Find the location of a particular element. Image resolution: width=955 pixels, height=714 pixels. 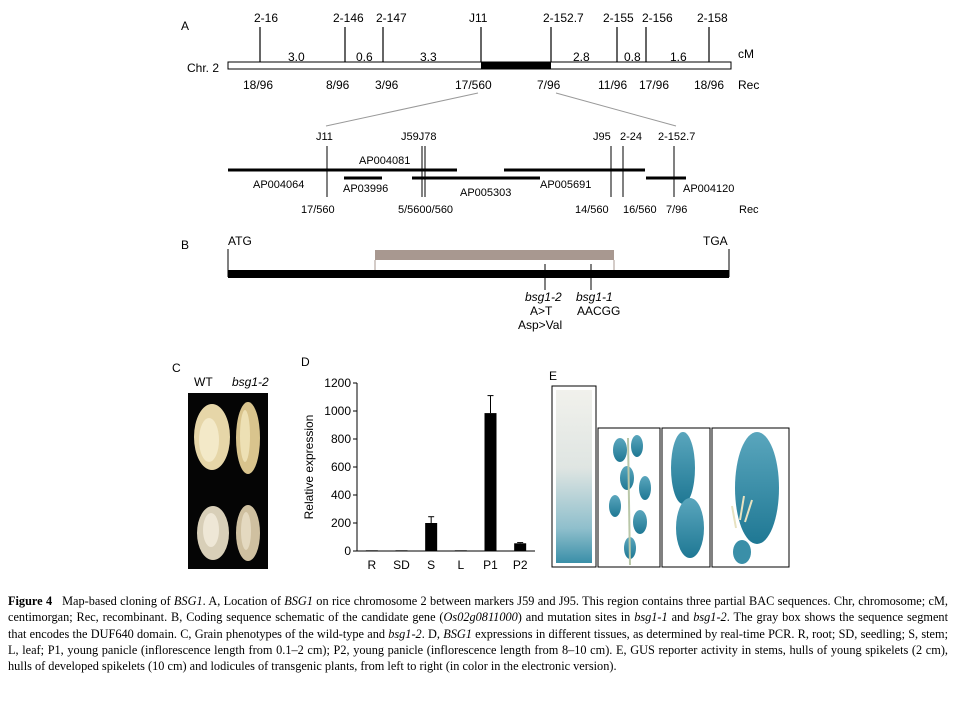

bac-label: AP004081 is located at coordinates (384, 161).